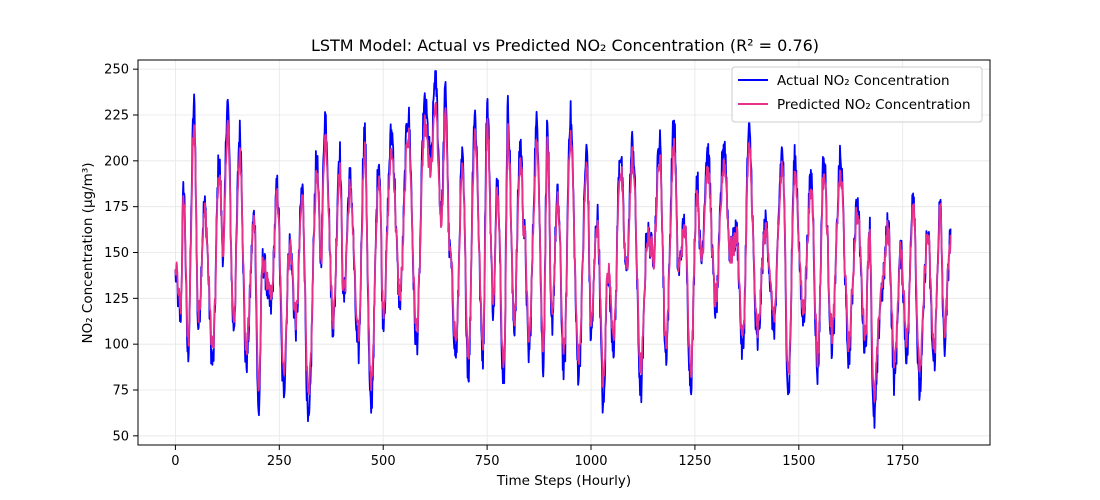 This screenshot has height=500, width=1100. Describe the element at coordinates (279, 461) in the screenshot. I see `x-tick-label: 250` at that location.